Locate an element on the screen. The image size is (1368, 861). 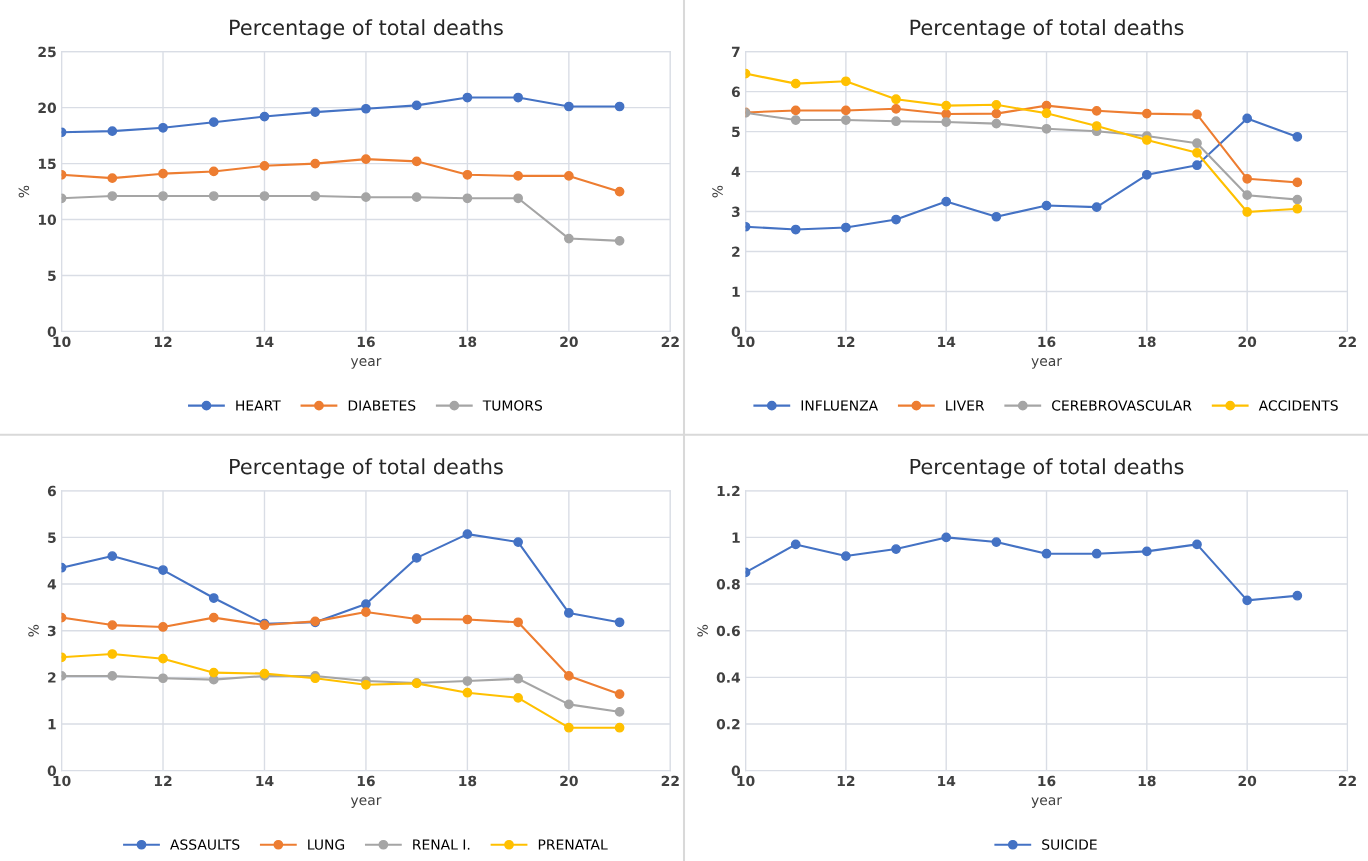
legend-label: LUNG is located at coordinates (326, 844).